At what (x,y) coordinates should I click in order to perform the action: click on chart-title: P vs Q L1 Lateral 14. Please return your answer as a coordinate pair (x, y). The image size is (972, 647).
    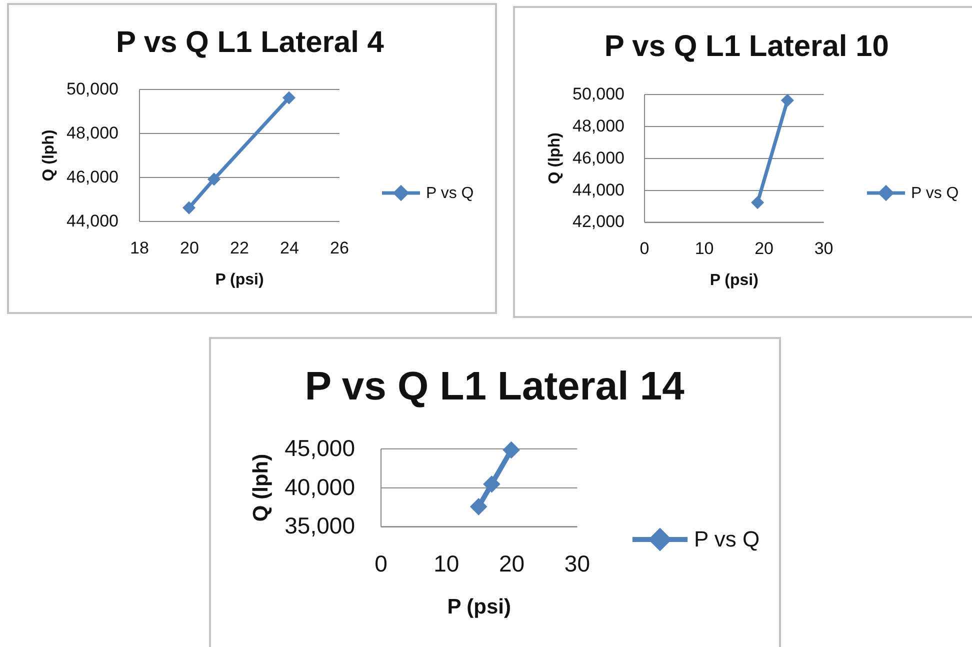
    Looking at the image, I should click on (495, 386).